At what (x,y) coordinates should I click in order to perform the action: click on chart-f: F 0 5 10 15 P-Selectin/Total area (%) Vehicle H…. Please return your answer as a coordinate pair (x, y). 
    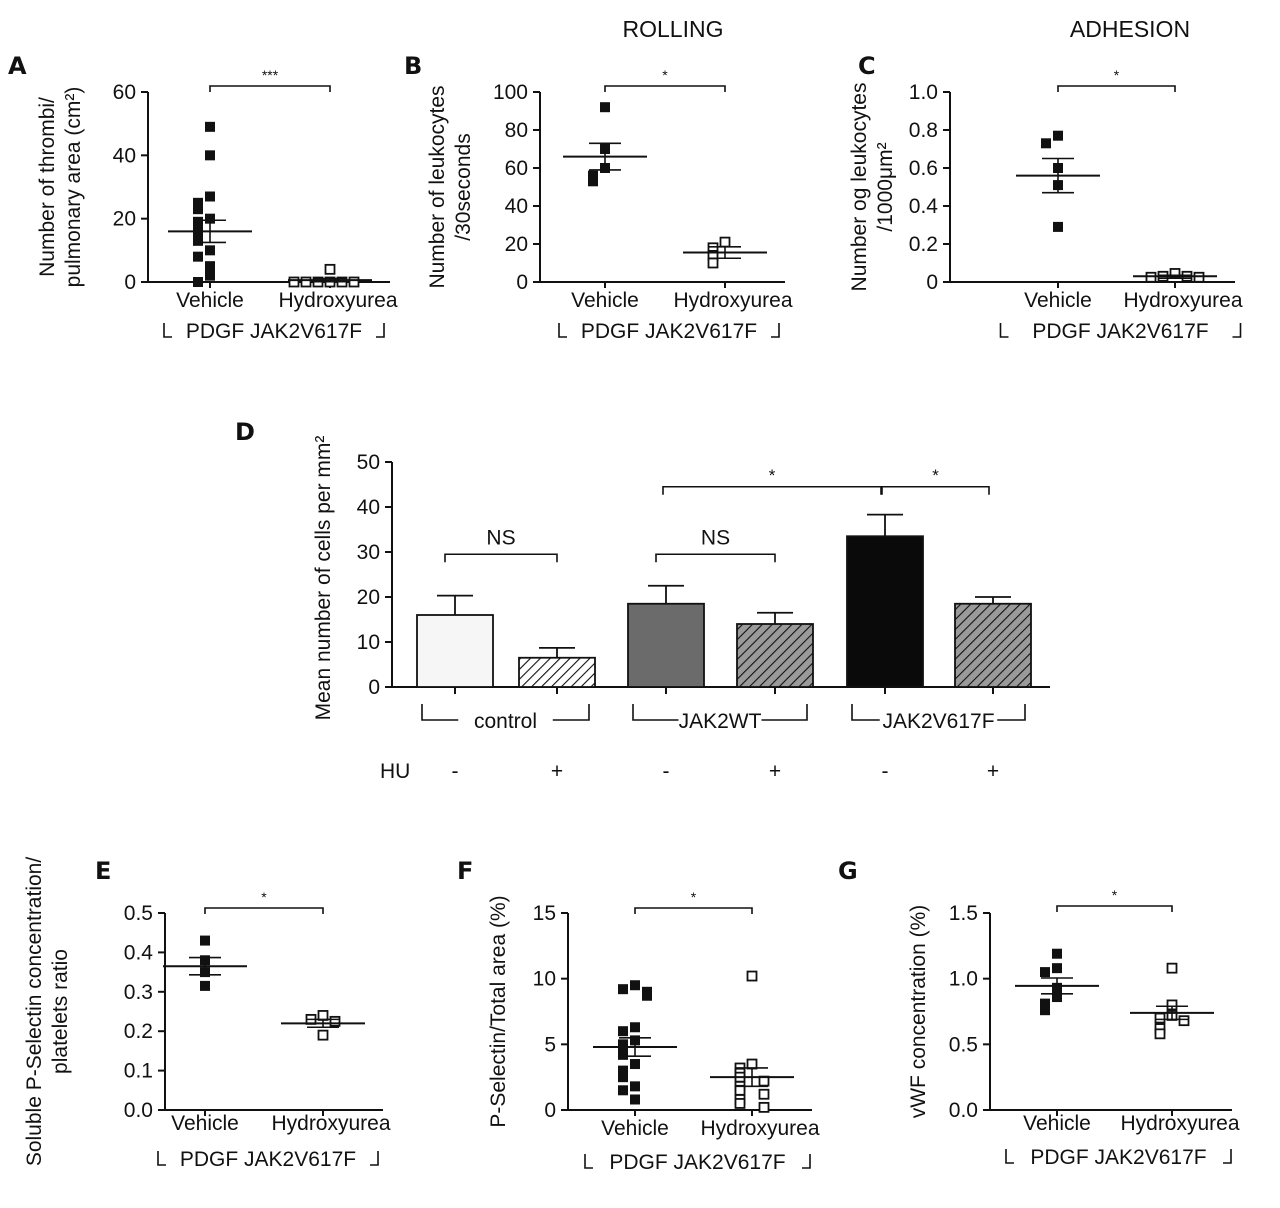
    Looking at the image, I should click on (638, 1015).